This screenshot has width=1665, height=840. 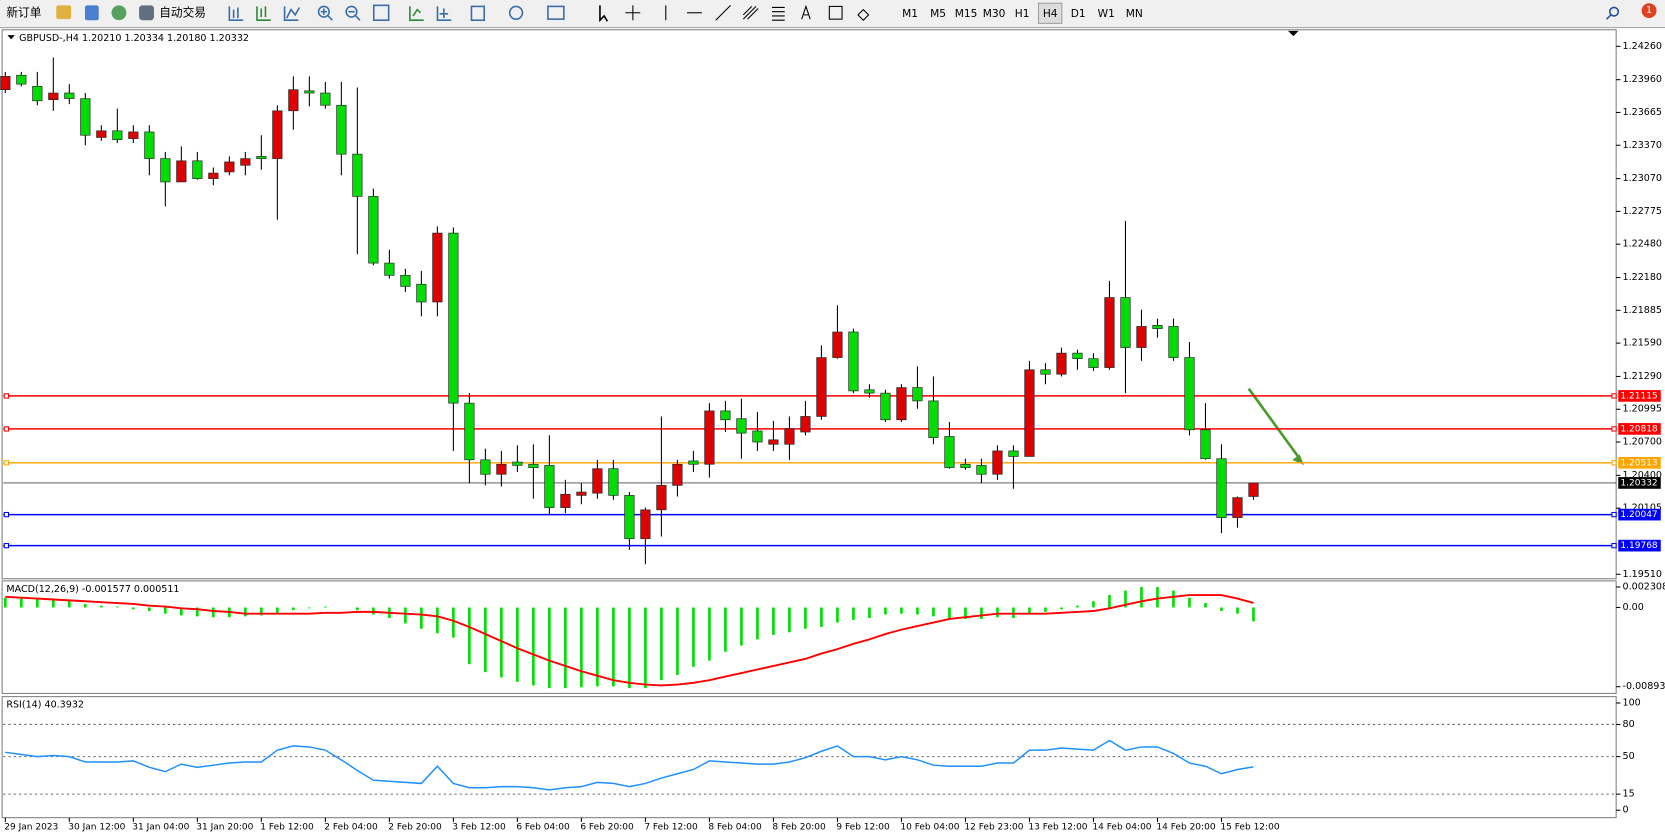 What do you see at coordinates (735, 828) in the screenshot?
I see `x-tick-label: 8 Feb 04:00` at bounding box center [735, 828].